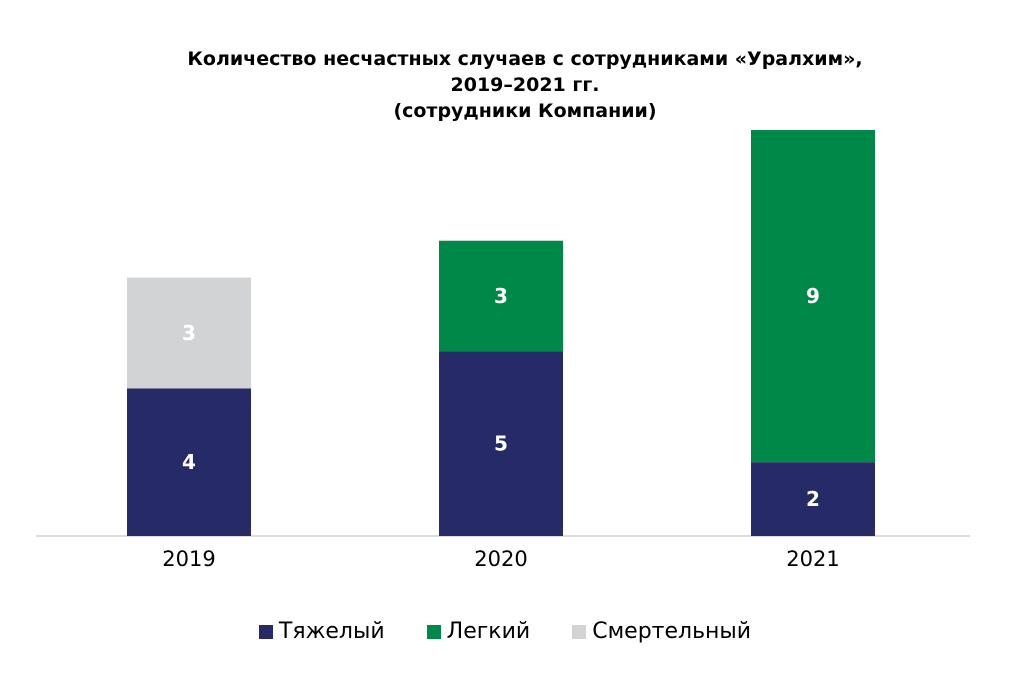 Image resolution: width=1018 pixels, height=679 pixels. I want to click on chart-title-line-3: (сотрудники Компании), so click(525, 111).